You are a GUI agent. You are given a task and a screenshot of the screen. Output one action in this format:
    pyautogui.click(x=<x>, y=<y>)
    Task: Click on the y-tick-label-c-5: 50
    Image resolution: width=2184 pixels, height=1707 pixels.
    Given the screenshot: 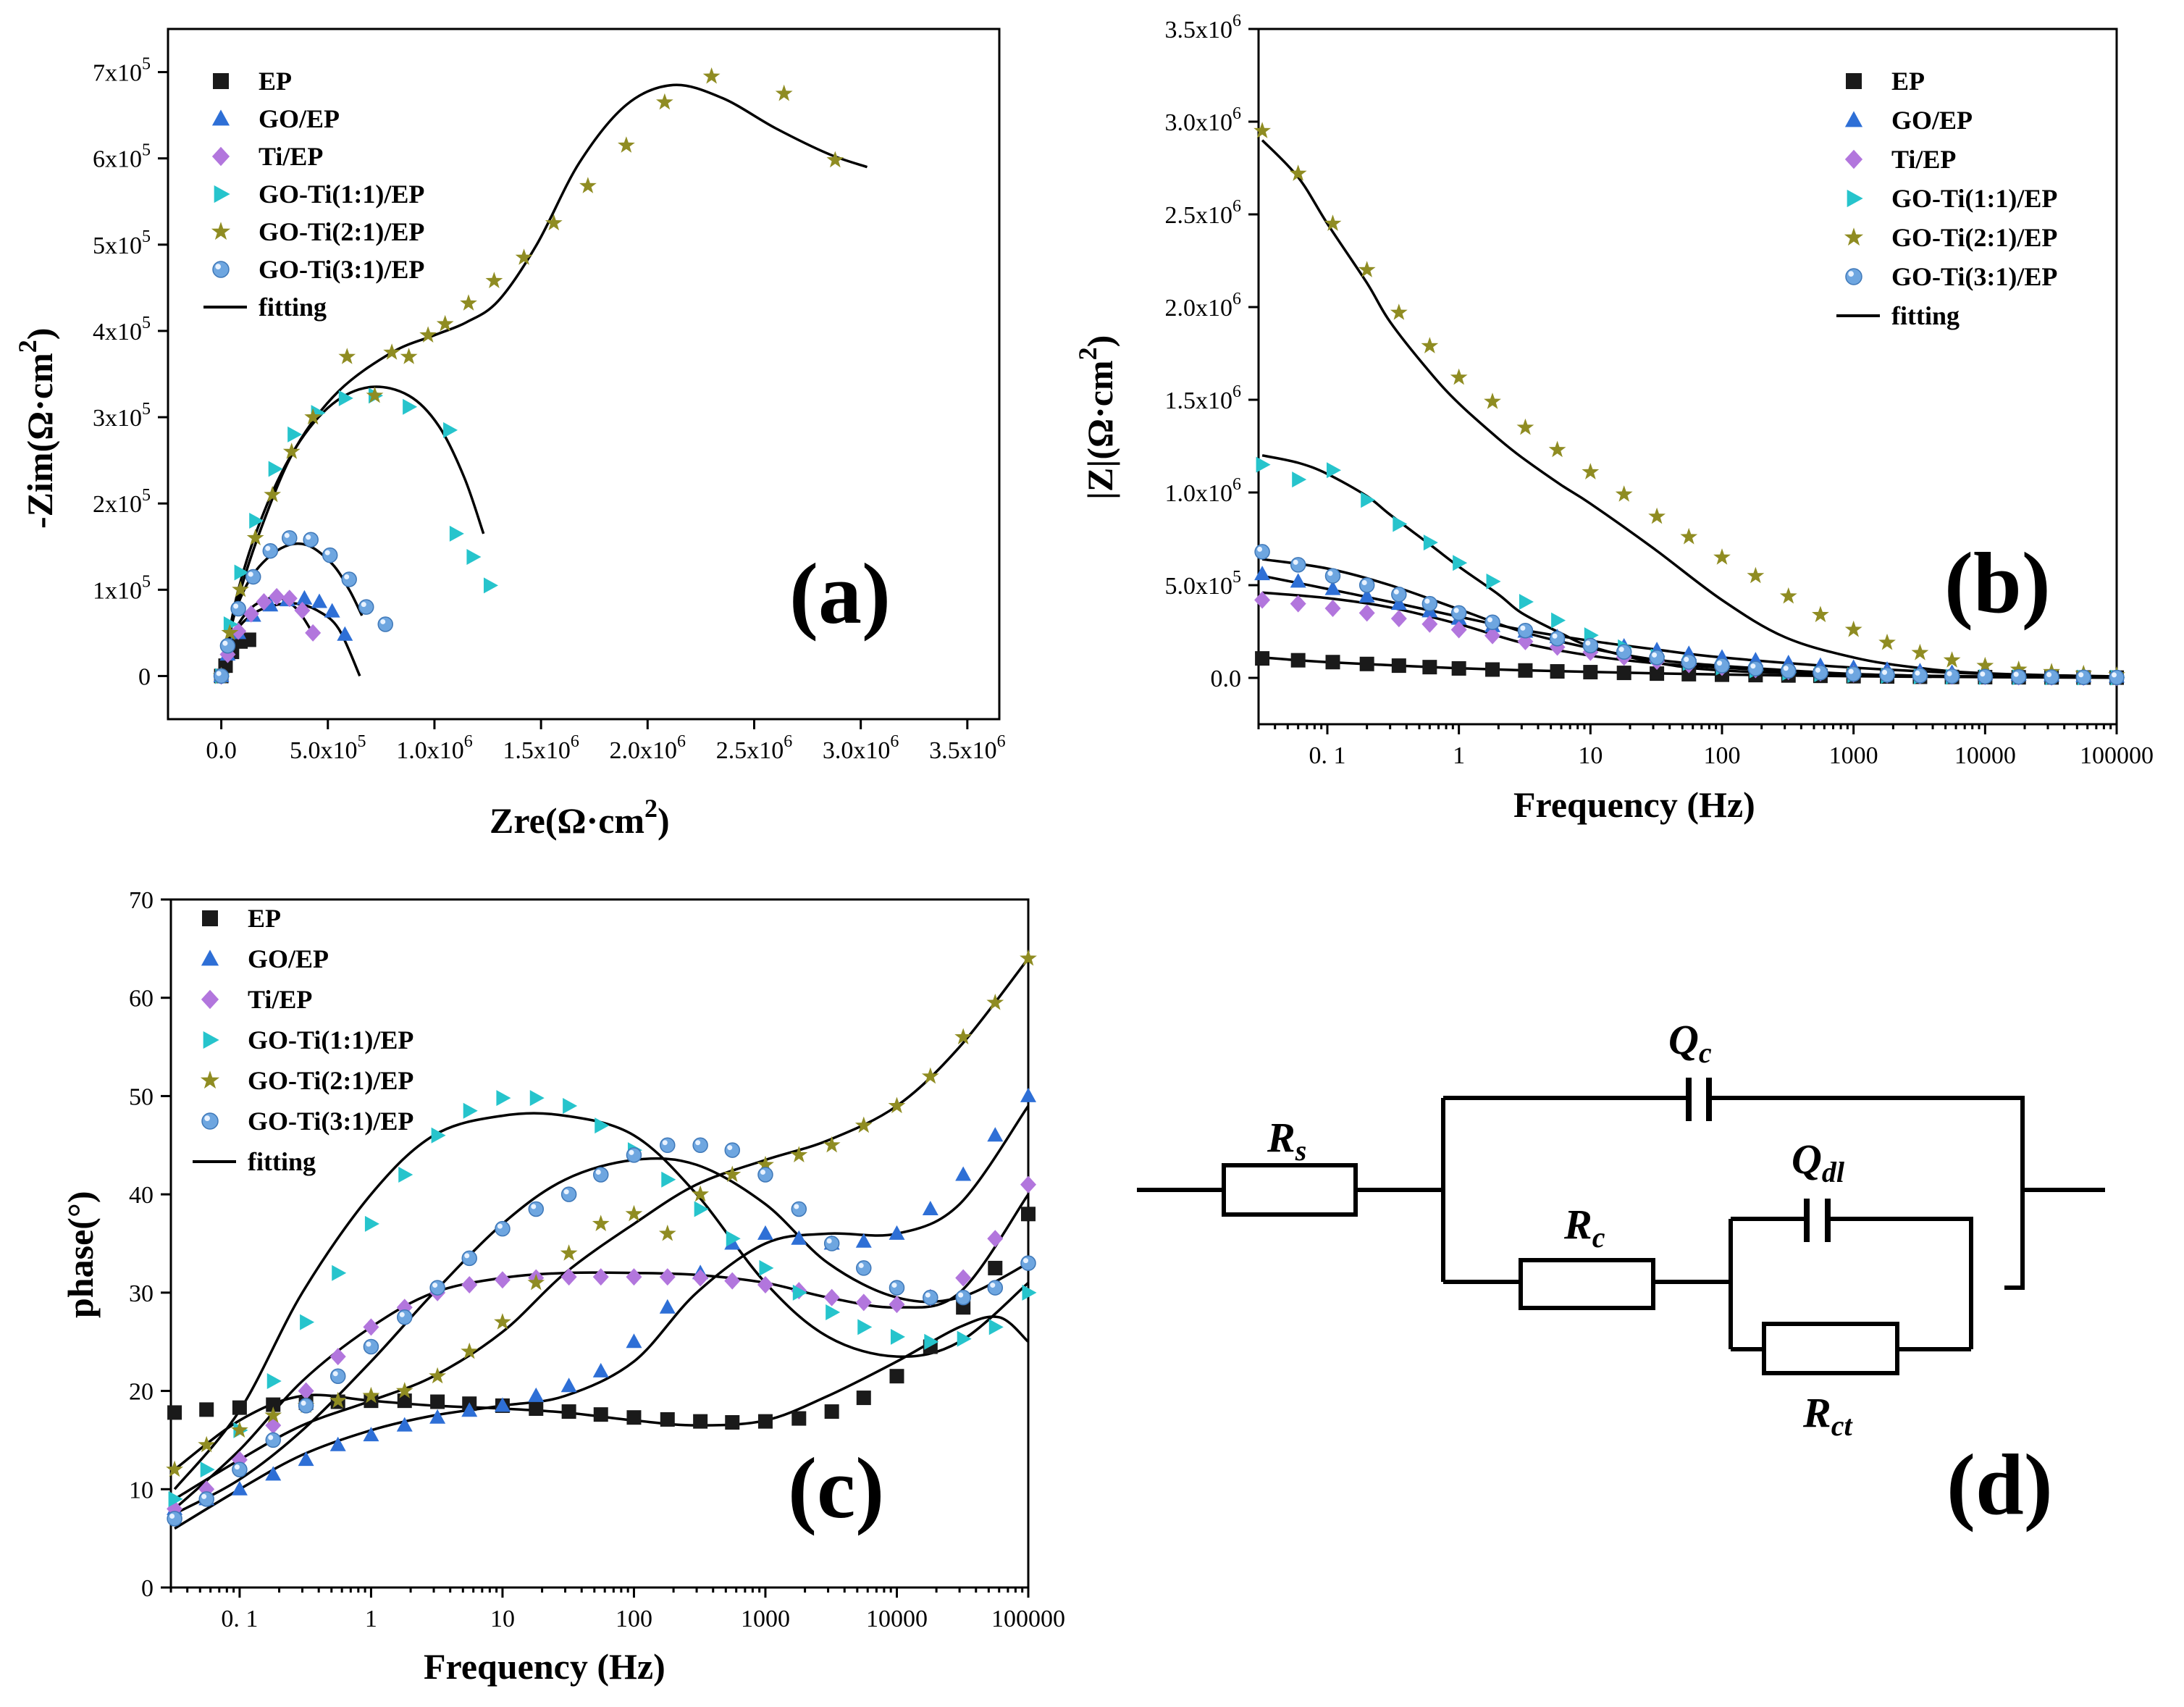 What is the action you would take?
    pyautogui.click(x=141, y=1096)
    